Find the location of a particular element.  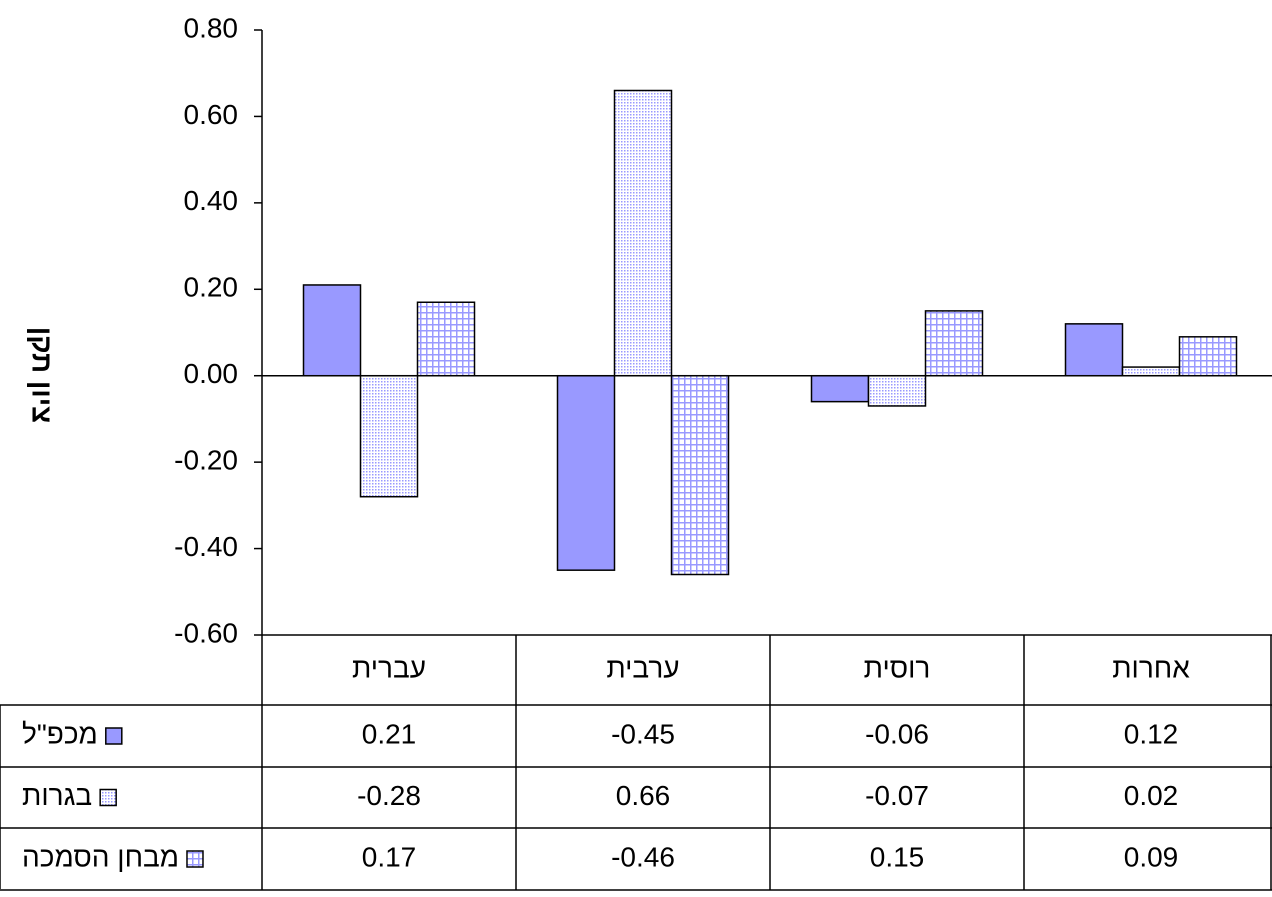

data-table-value: -0.07 is located at coordinates (897, 795).